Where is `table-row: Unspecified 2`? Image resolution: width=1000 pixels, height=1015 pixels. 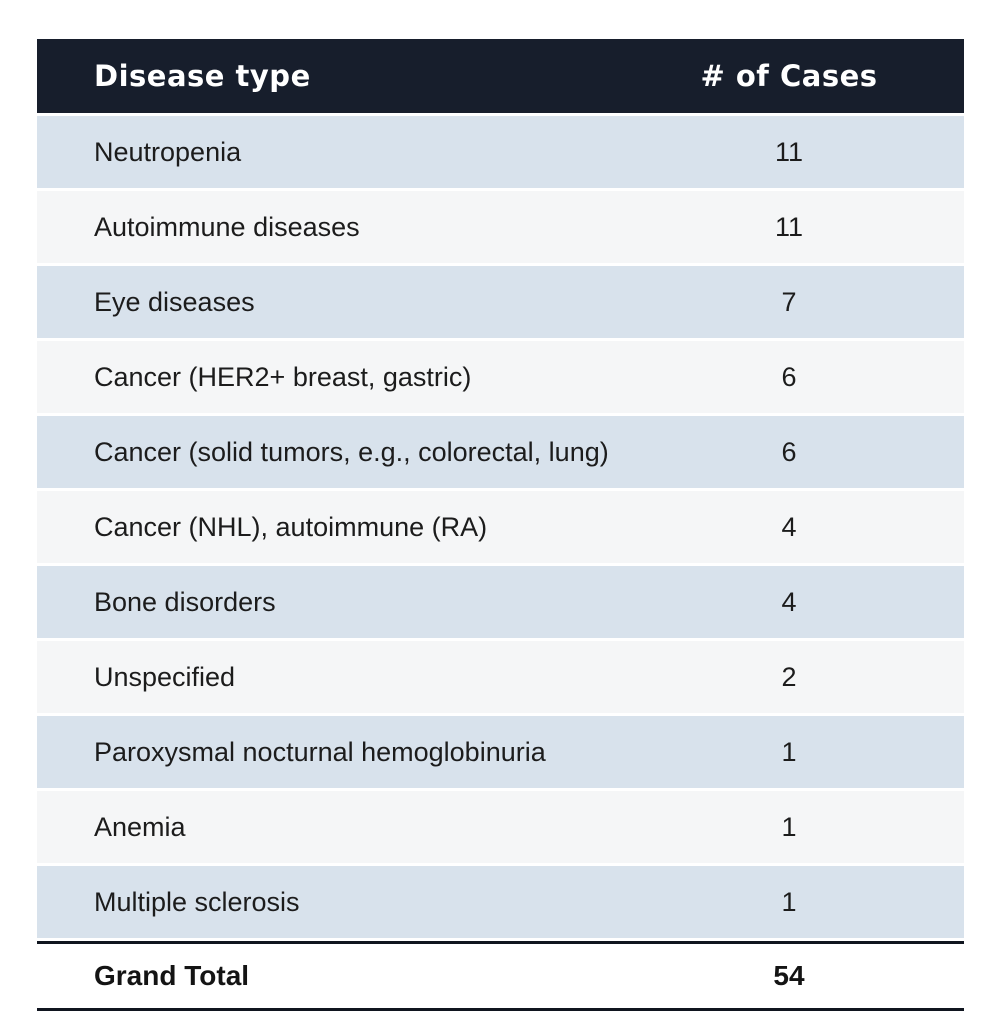
table-row: Unspecified 2 is located at coordinates (500, 677).